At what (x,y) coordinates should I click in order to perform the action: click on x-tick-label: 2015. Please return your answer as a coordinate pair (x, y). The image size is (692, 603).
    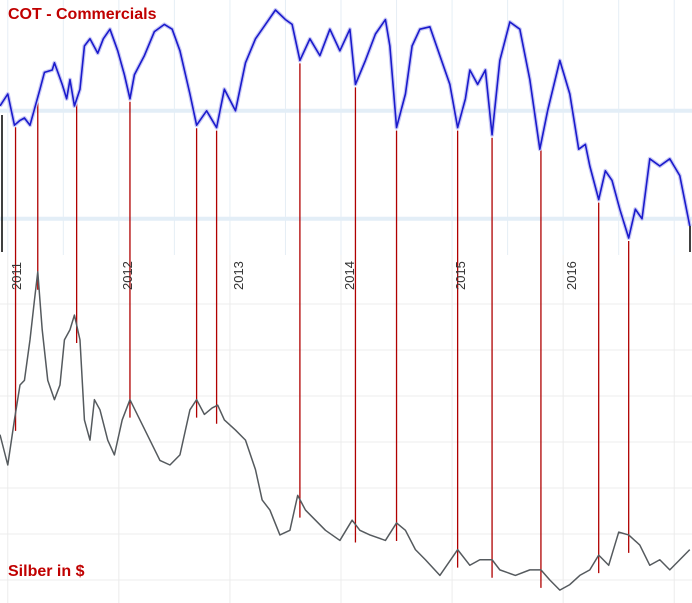
    Looking at the image, I should click on (460, 275).